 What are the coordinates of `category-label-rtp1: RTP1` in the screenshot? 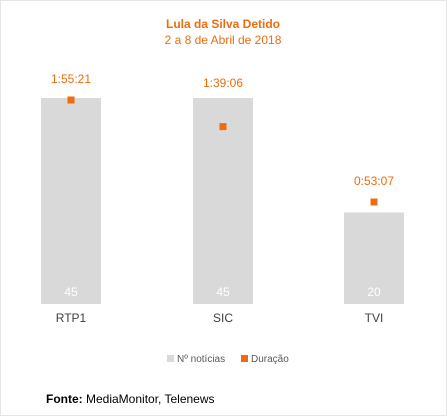 It's located at (71, 318).